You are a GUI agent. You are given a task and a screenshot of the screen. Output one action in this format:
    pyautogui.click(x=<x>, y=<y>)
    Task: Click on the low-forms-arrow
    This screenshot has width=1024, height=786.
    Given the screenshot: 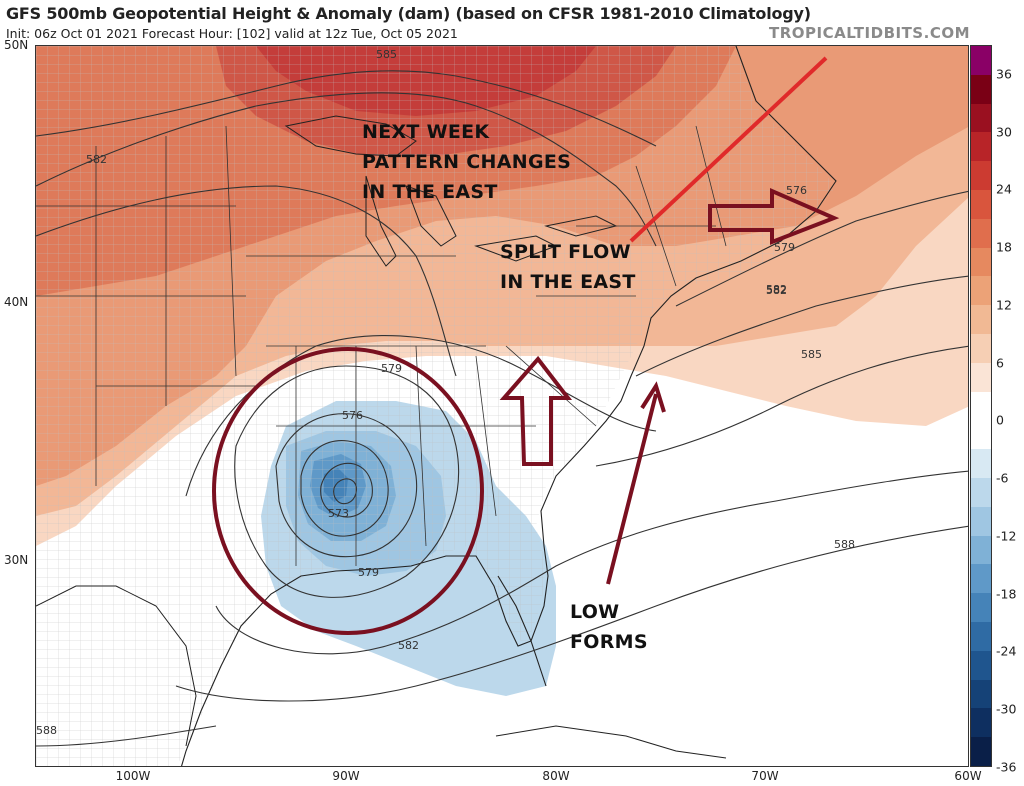 What is the action you would take?
    pyautogui.click(x=636, y=483)
    